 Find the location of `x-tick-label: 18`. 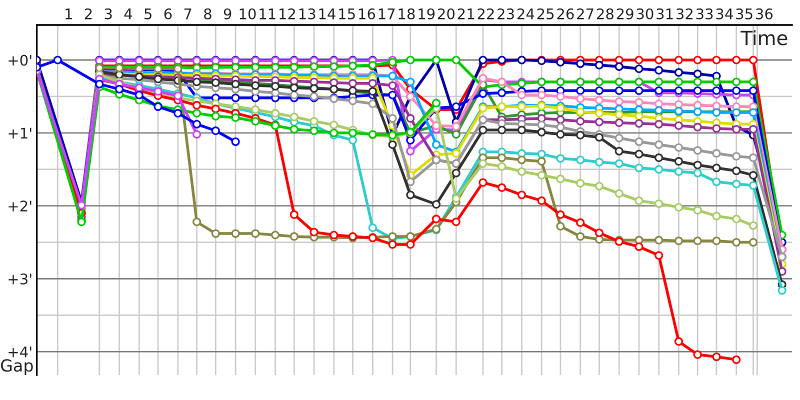

x-tick-label: 18 is located at coordinates (406, 14).